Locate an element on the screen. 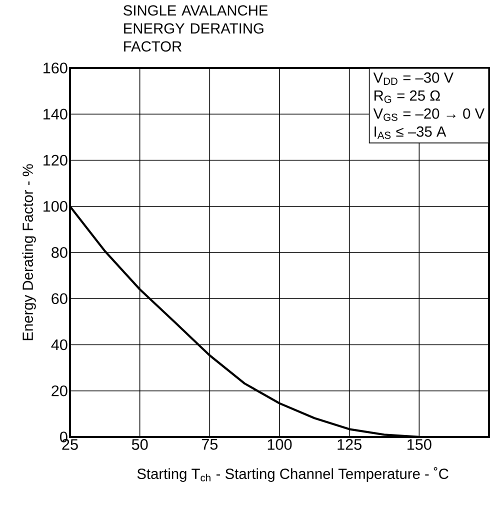  x-tick-label: 150 is located at coordinates (420, 444).